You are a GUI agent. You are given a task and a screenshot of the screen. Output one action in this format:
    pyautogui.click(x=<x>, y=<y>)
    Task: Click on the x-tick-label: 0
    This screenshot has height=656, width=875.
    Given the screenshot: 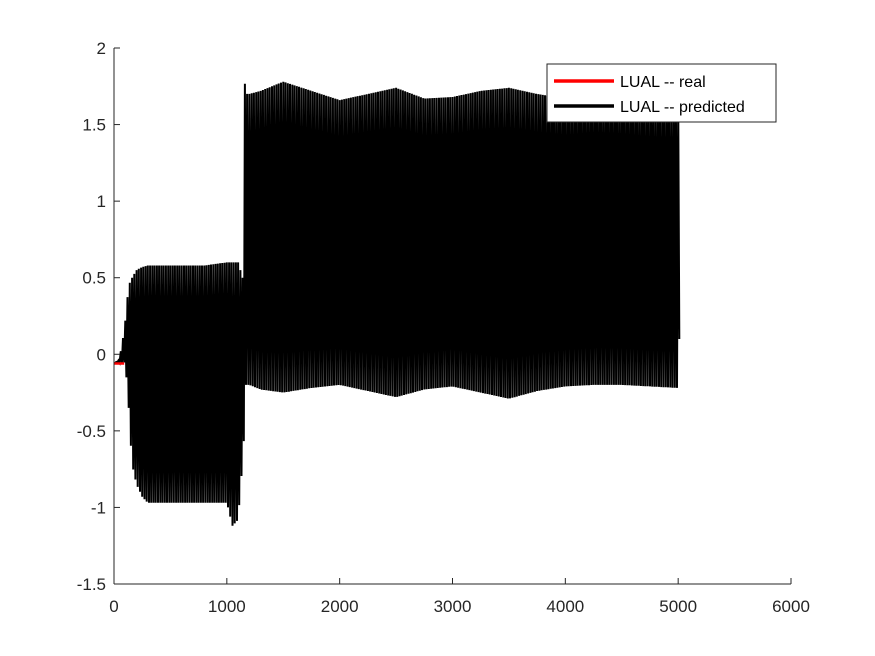 What is the action you would take?
    pyautogui.click(x=113, y=606)
    